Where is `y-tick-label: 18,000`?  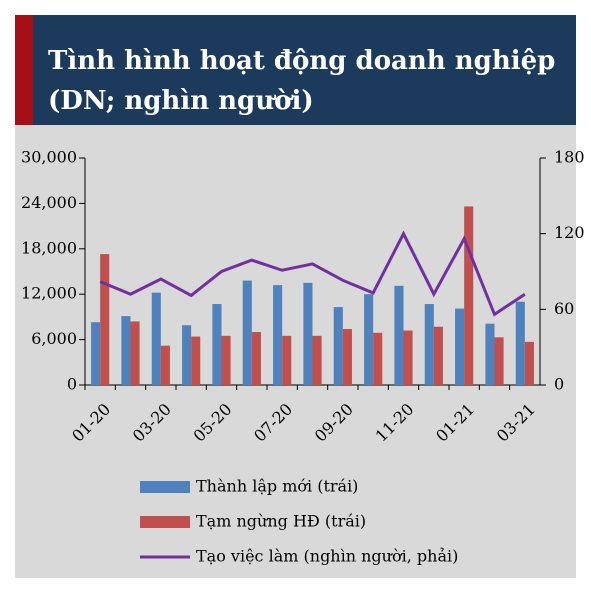
y-tick-label: 18,000 is located at coordinates (49, 247).